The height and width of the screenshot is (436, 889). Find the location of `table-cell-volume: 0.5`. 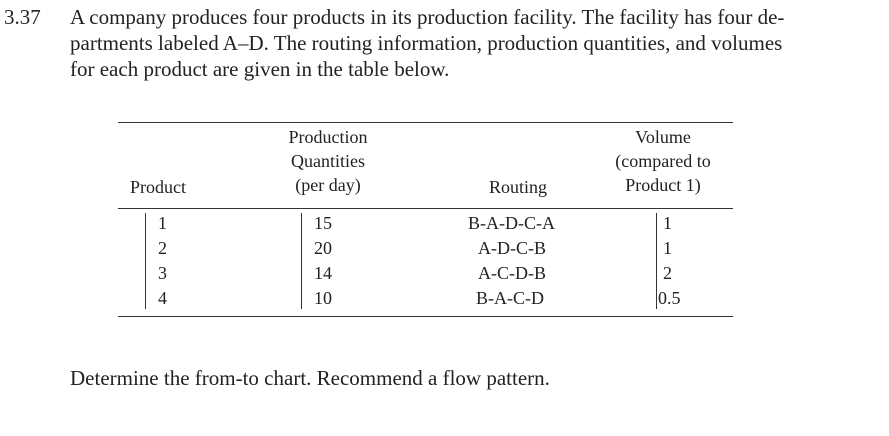

table-cell-volume: 0.5 is located at coordinates (669, 298).